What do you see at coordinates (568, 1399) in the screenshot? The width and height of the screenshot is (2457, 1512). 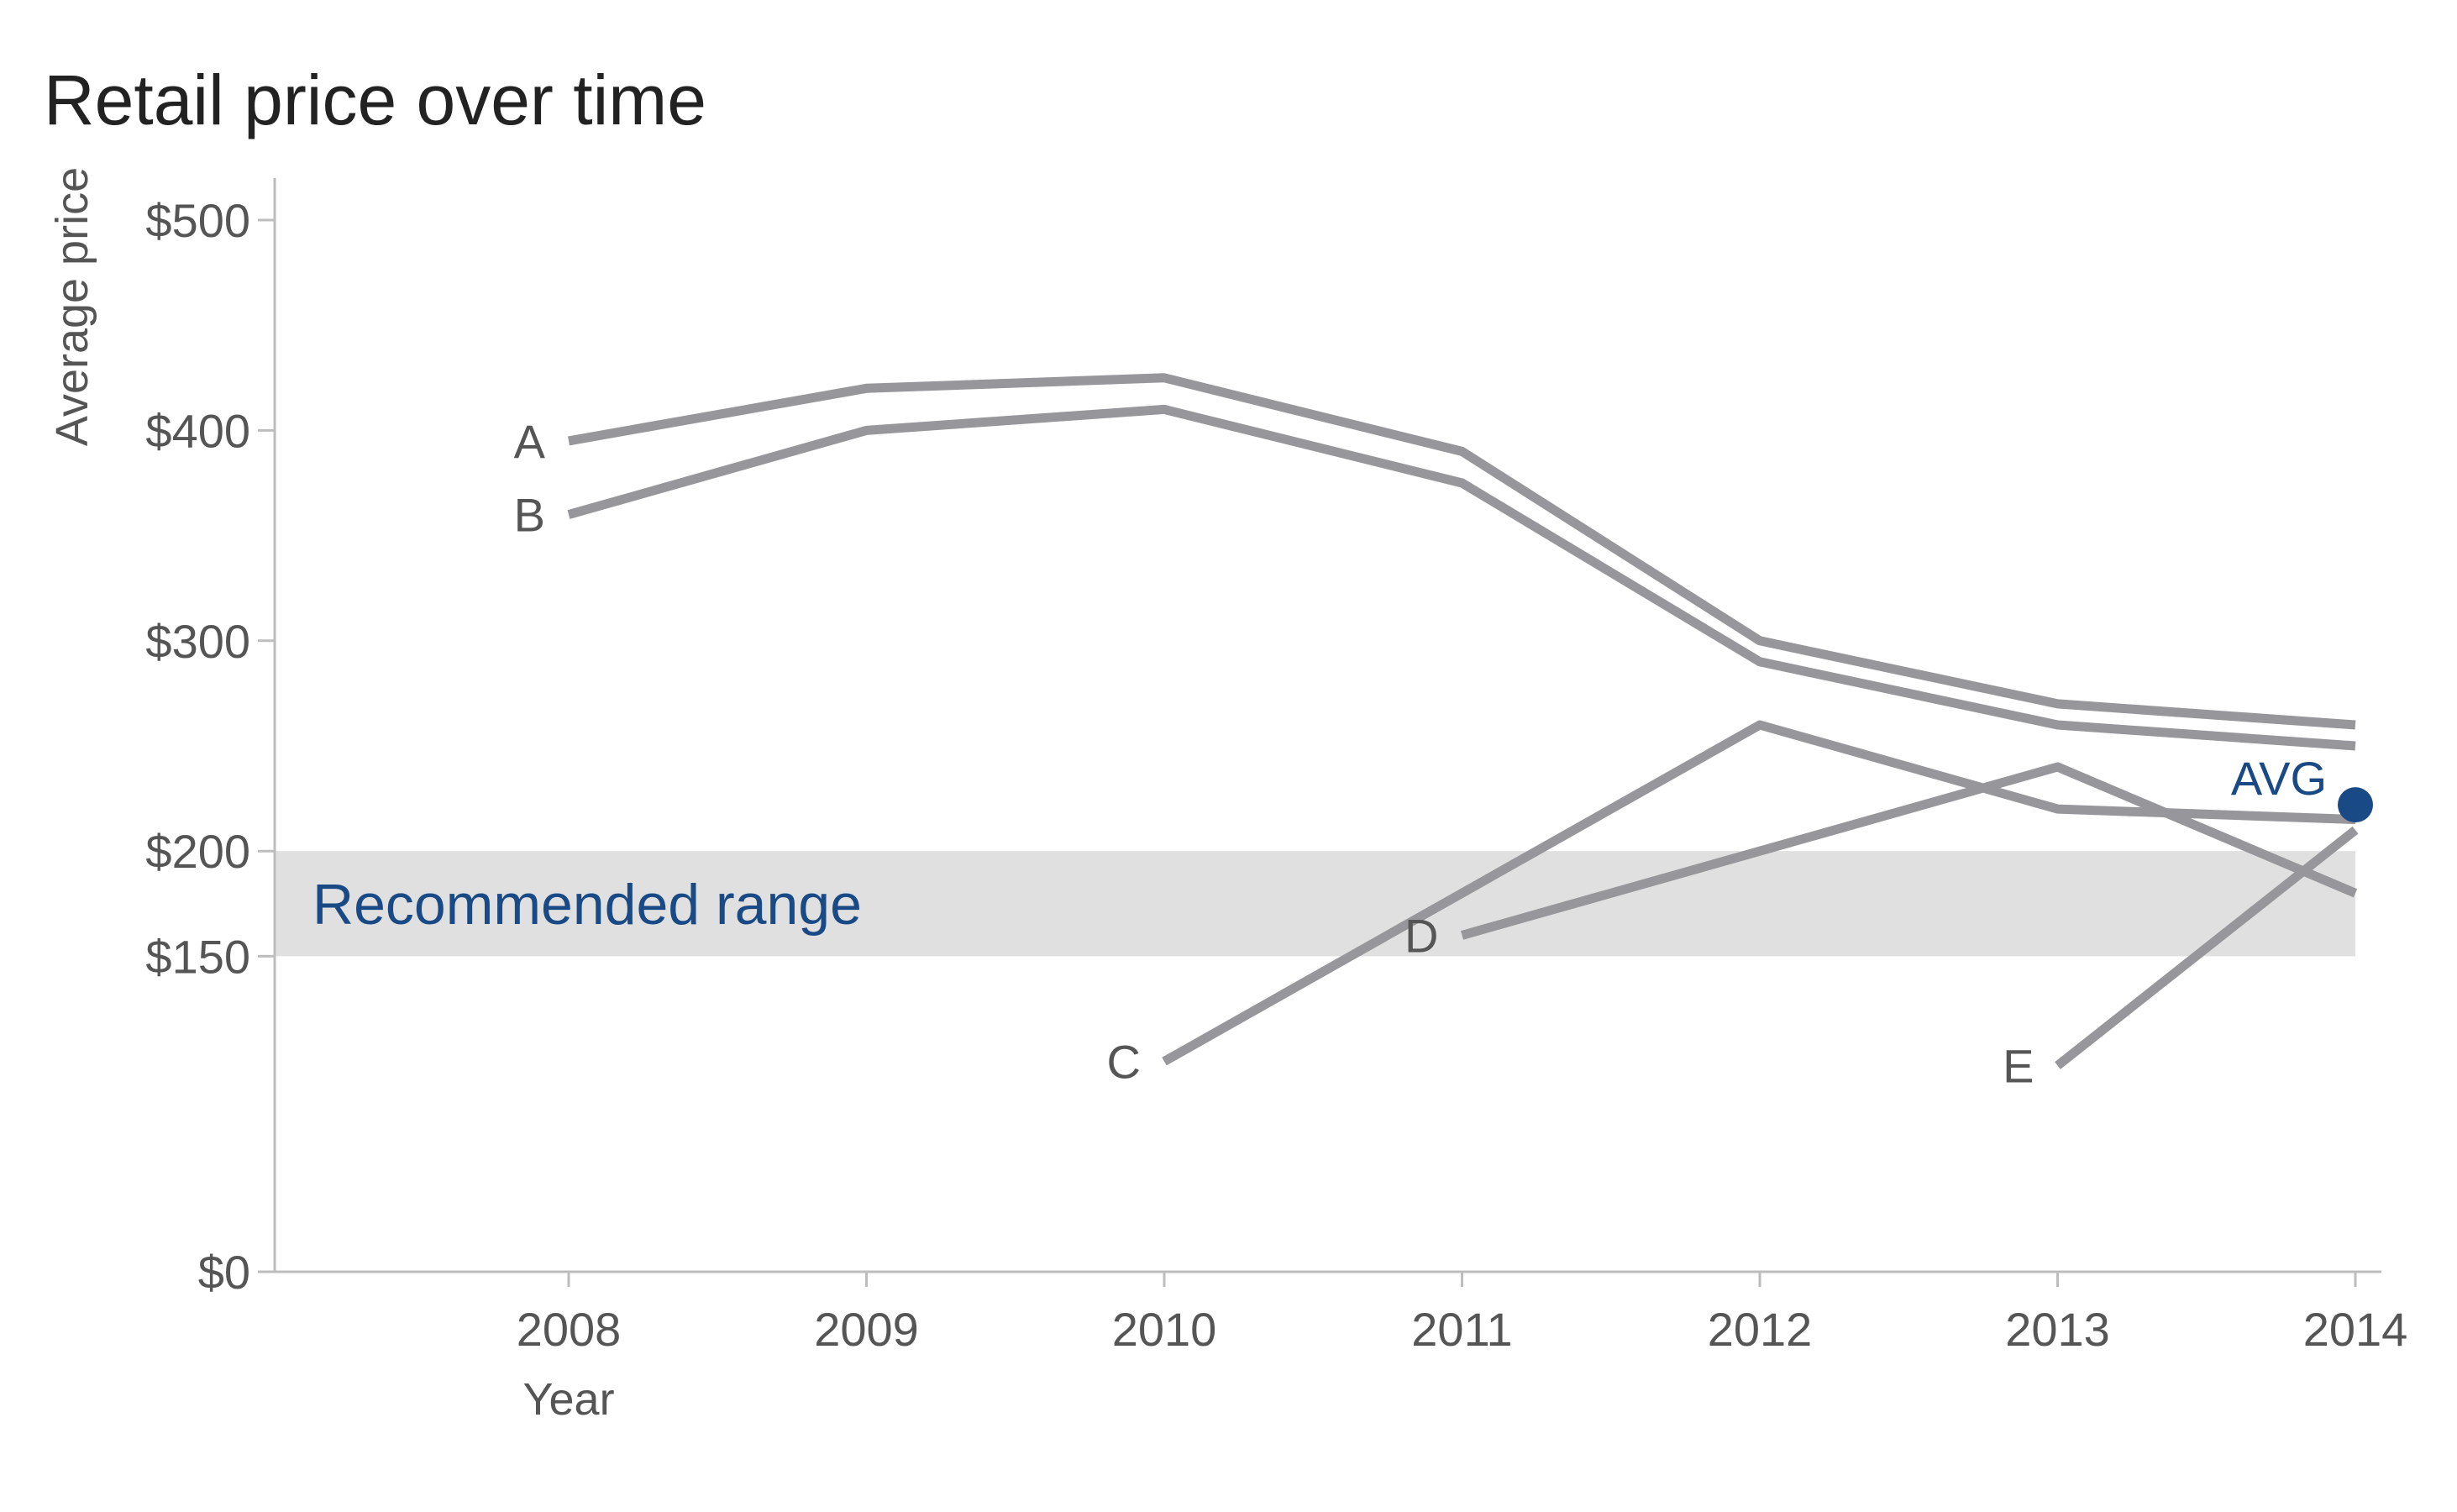 I see `x-axis-title: Year` at bounding box center [568, 1399].